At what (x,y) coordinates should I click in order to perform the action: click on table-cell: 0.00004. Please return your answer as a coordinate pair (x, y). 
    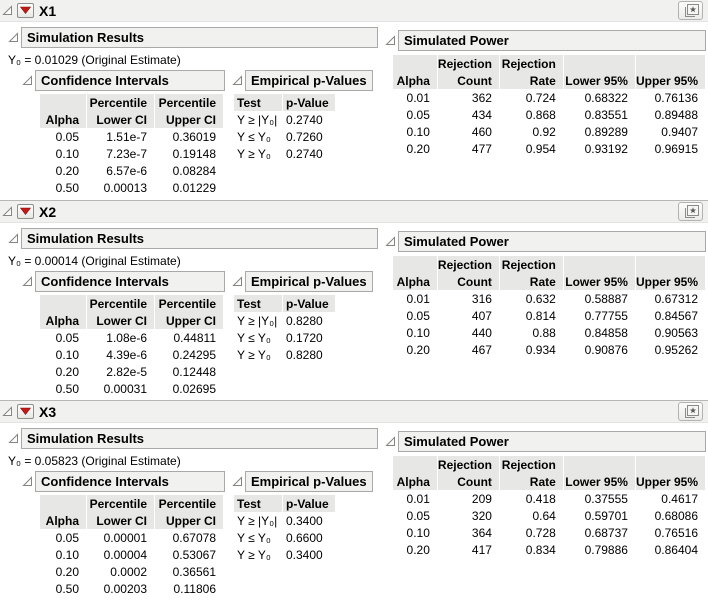
    Looking at the image, I should click on (125, 554).